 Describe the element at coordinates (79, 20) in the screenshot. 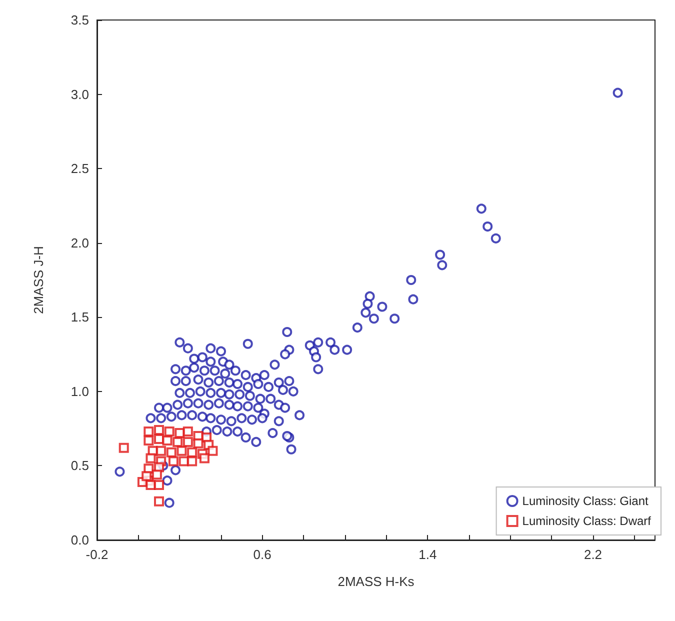

I see `y-tick-label: 3.5` at that location.